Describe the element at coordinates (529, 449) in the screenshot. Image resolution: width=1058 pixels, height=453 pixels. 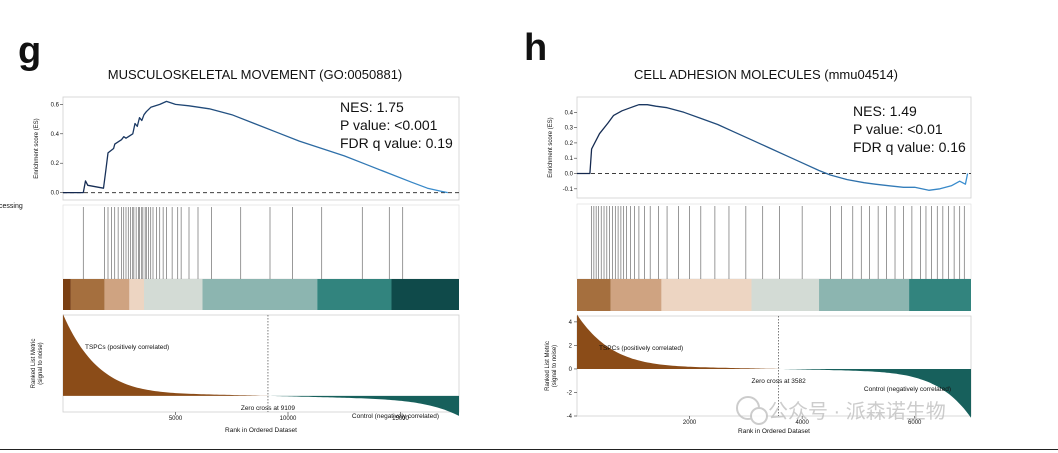
I see `bottom-rule` at that location.